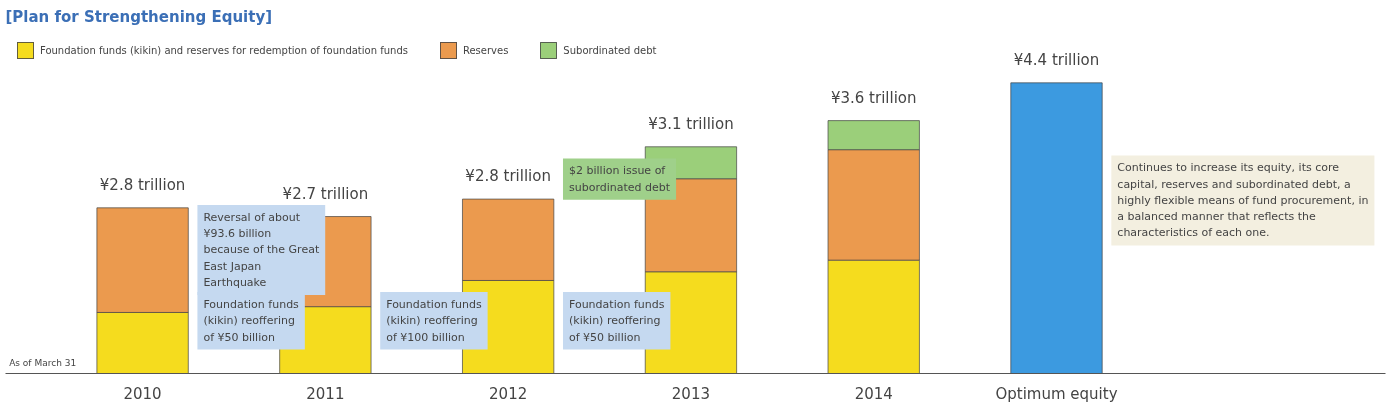  I want to click on annotation: $2 billion issue of subordinated debt, so click(619, 179).